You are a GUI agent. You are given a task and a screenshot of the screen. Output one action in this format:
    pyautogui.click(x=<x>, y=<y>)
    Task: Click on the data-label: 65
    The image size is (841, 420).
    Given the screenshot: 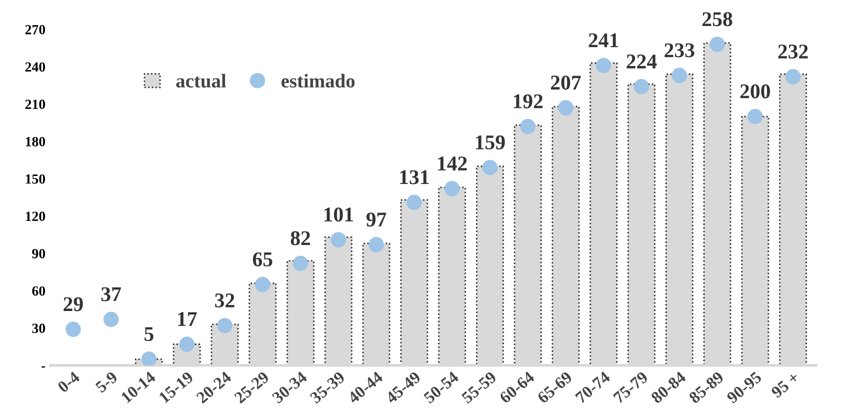 What is the action you would take?
    pyautogui.click(x=262, y=259)
    